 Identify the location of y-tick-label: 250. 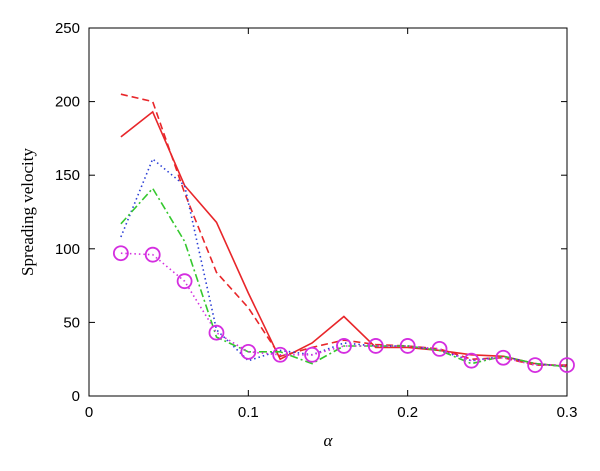
(67, 28).